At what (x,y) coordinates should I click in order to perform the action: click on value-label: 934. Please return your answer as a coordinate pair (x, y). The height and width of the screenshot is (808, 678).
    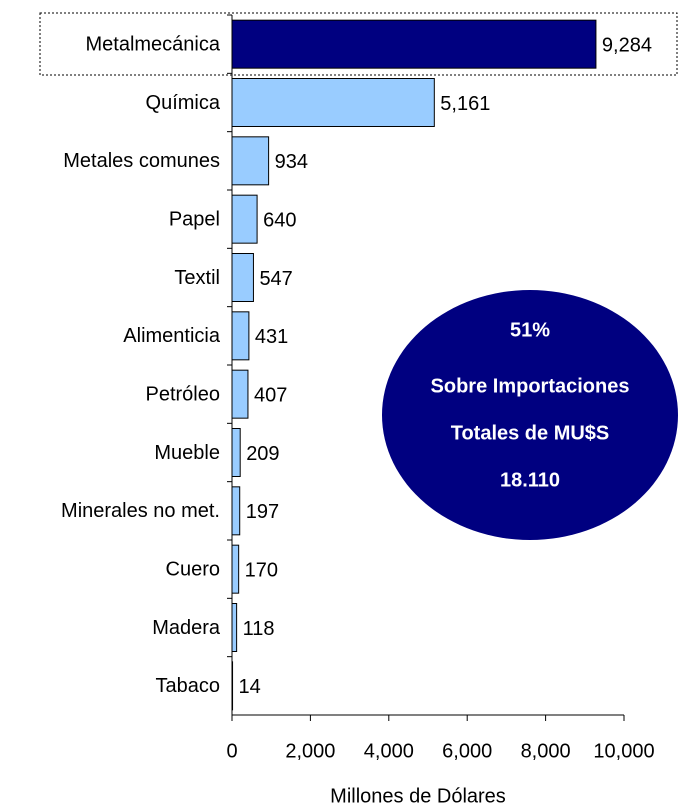
    Looking at the image, I should click on (291, 162).